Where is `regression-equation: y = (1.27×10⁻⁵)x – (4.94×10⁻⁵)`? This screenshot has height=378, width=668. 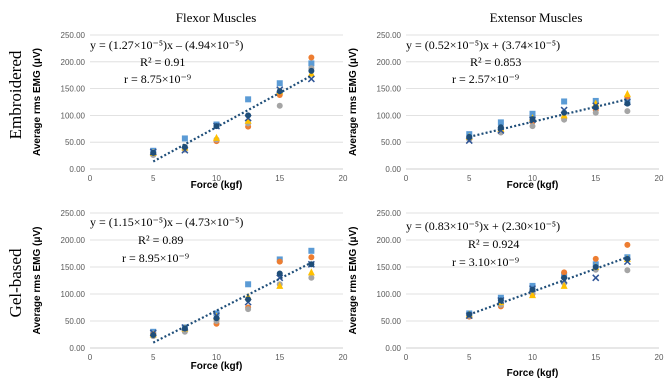
regression-equation: y = (1.27×10⁻⁵)x – (4.94×10⁻⁵) is located at coordinates (166, 45).